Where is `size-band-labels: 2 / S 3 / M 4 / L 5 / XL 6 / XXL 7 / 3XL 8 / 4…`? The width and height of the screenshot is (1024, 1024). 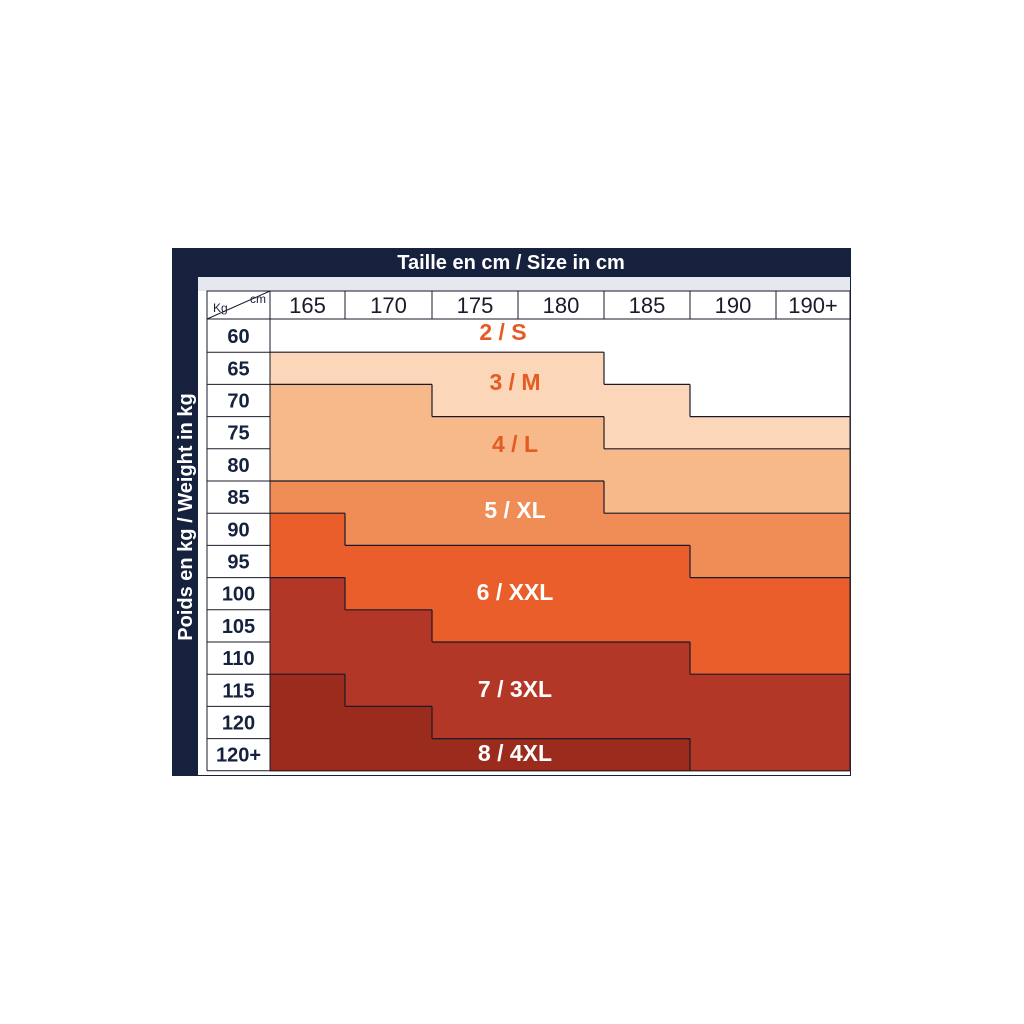 size-band-labels: 2 / S 3 / M 4 / L 5 / XL 6 / XXL 7 / 3XL 8 / 4… is located at coordinates (515, 542).